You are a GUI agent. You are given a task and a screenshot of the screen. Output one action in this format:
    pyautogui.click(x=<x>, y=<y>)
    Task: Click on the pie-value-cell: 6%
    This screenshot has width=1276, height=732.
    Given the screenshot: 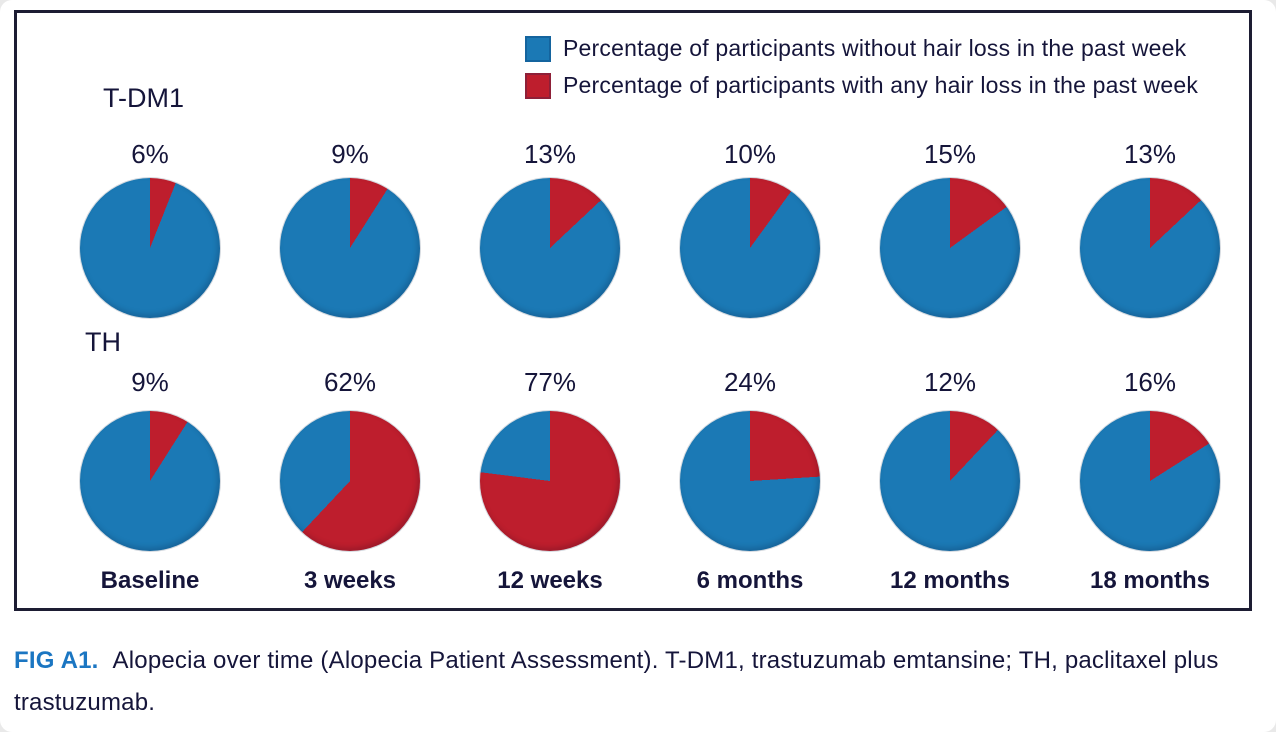 What is the action you would take?
    pyautogui.click(x=150, y=154)
    